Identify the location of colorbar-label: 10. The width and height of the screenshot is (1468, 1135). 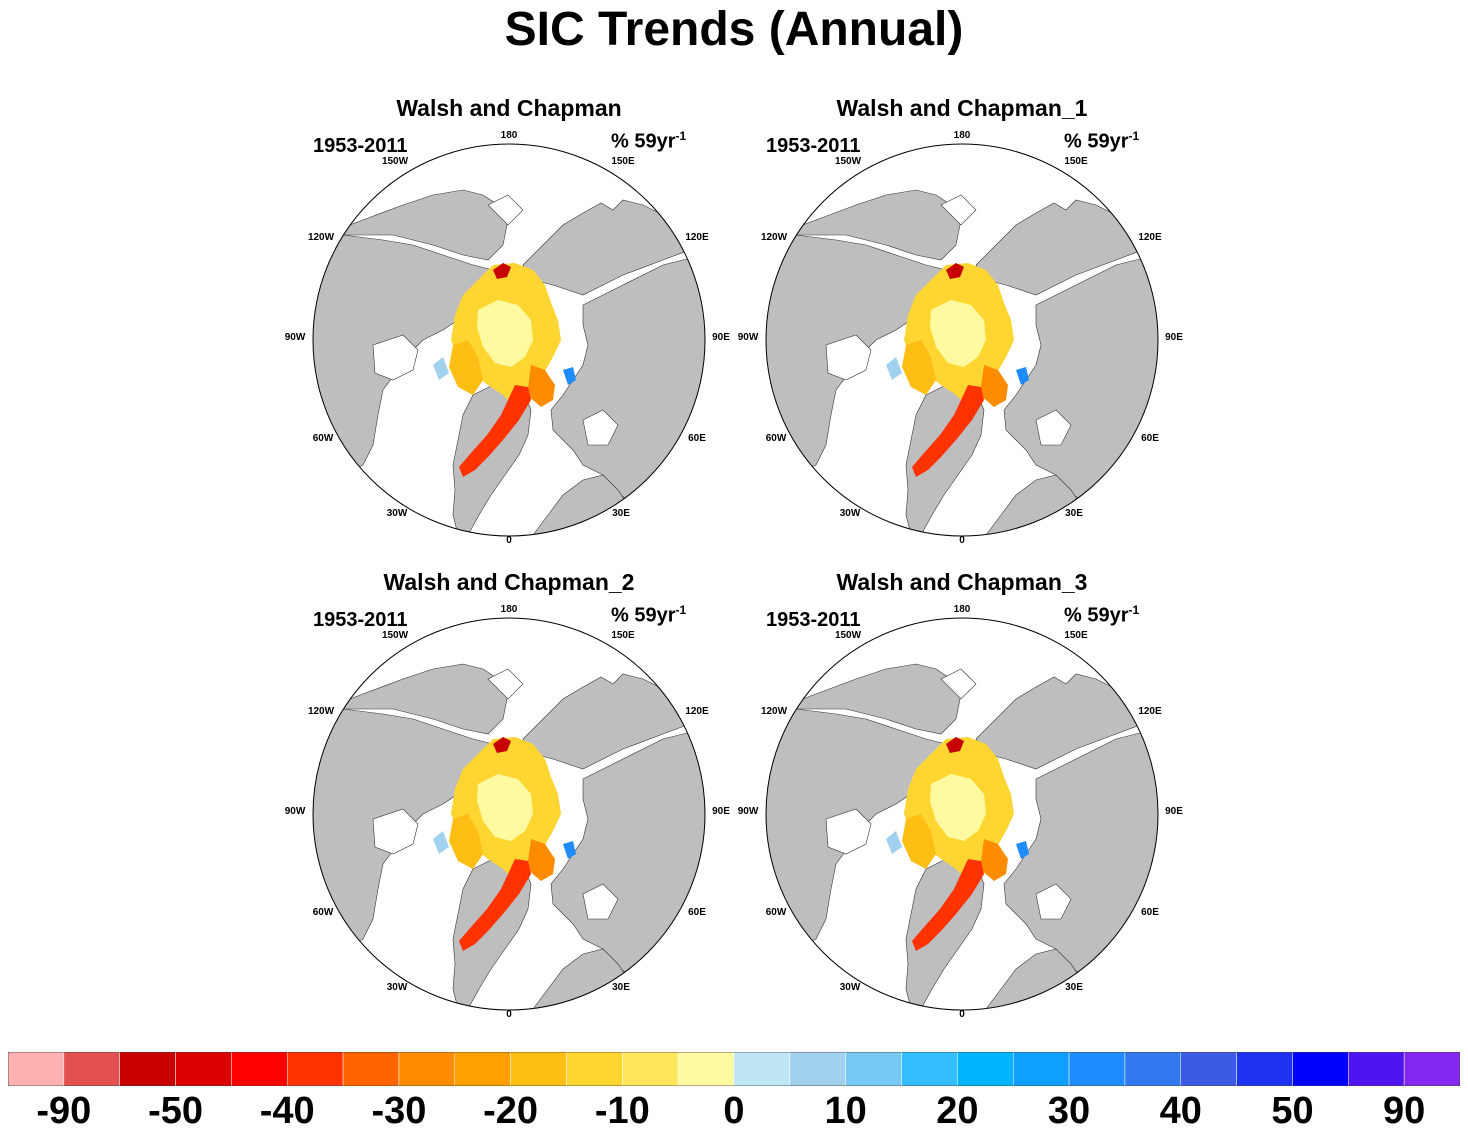
(845, 1111).